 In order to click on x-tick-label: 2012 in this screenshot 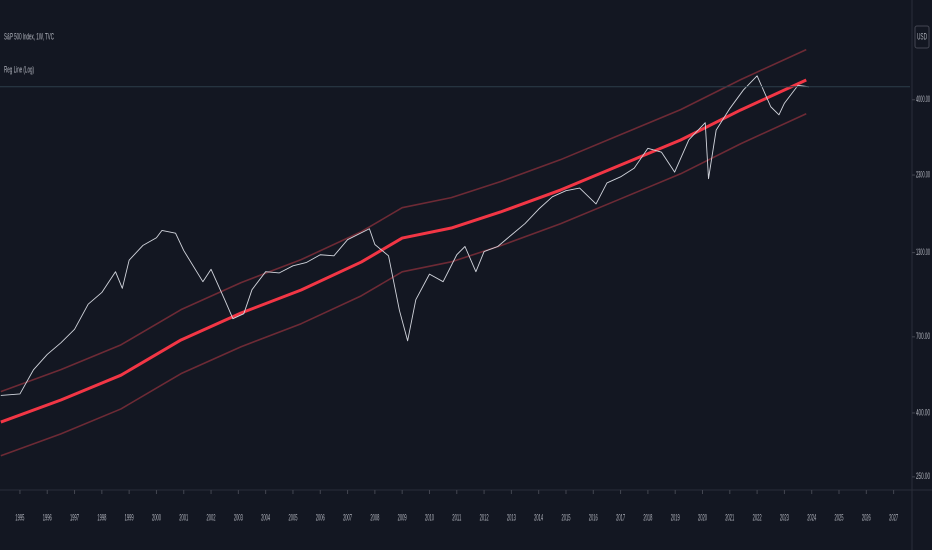, I will do `click(484, 517)`.